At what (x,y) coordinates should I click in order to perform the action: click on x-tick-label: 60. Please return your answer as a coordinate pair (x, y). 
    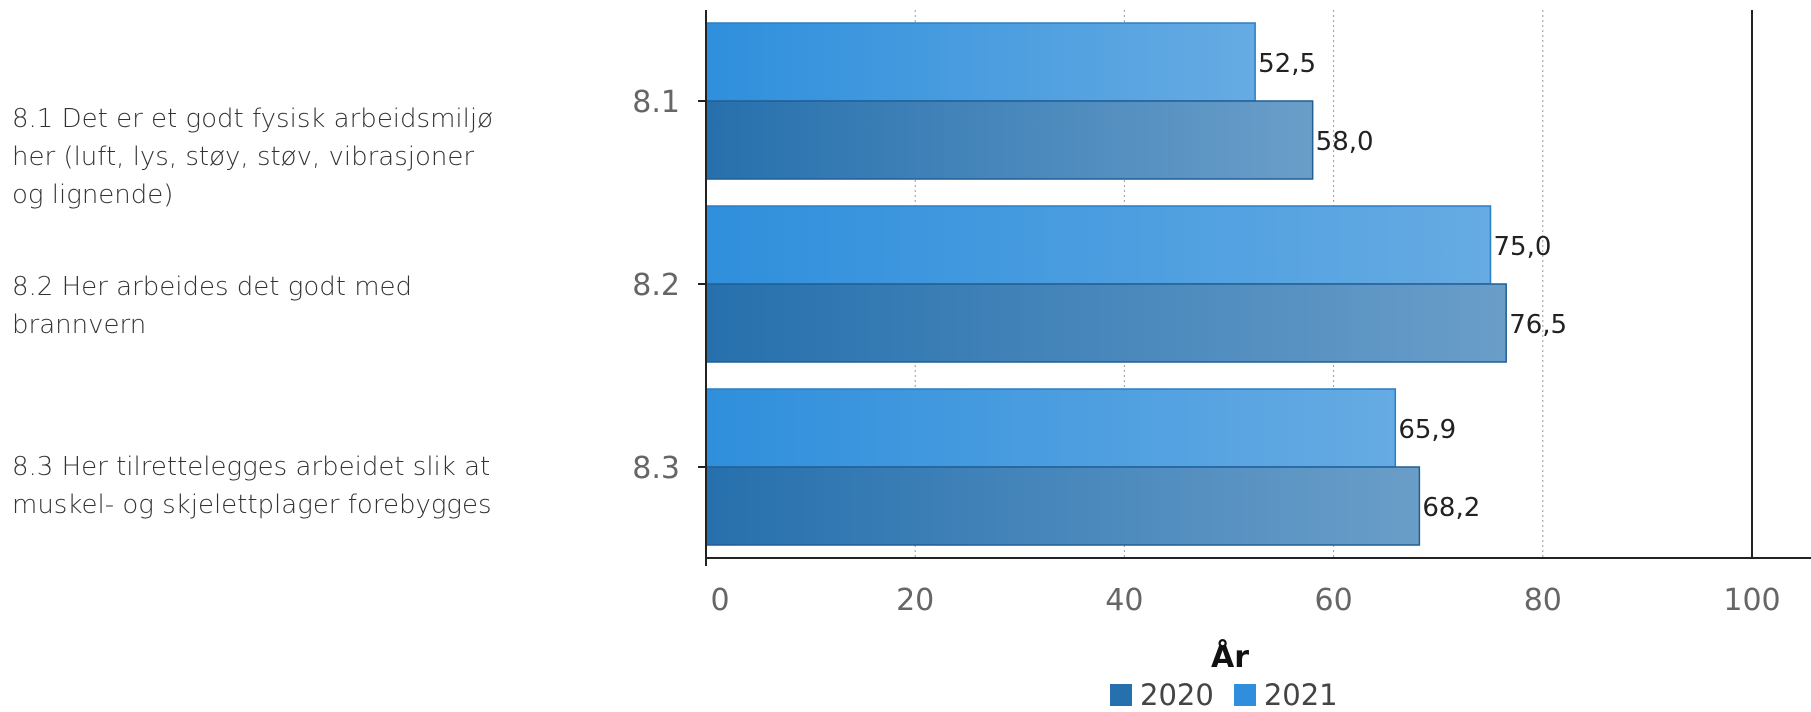
    Looking at the image, I should click on (1334, 600).